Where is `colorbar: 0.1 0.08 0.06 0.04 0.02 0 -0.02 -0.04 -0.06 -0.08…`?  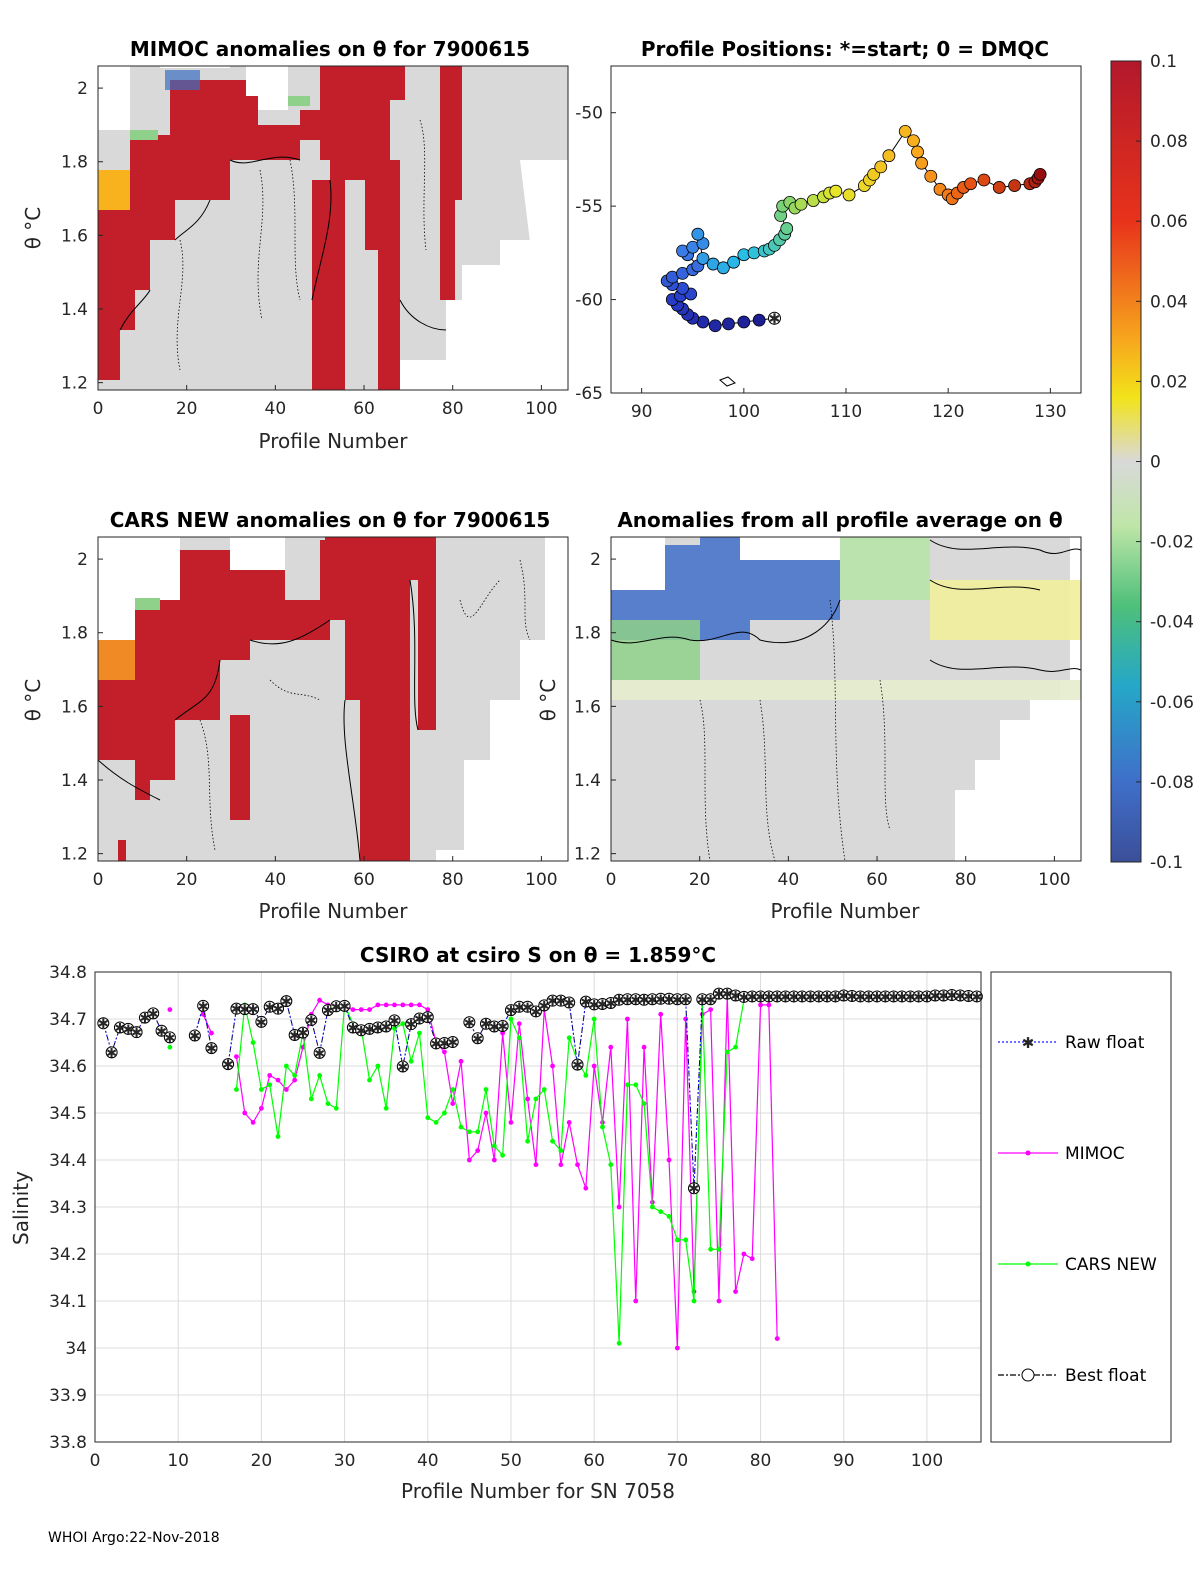
colorbar: 0.1 0.08 0.06 0.04 0.02 0 -0.02 -0.04 -0.06 -0.08… is located at coordinates (1152, 462).